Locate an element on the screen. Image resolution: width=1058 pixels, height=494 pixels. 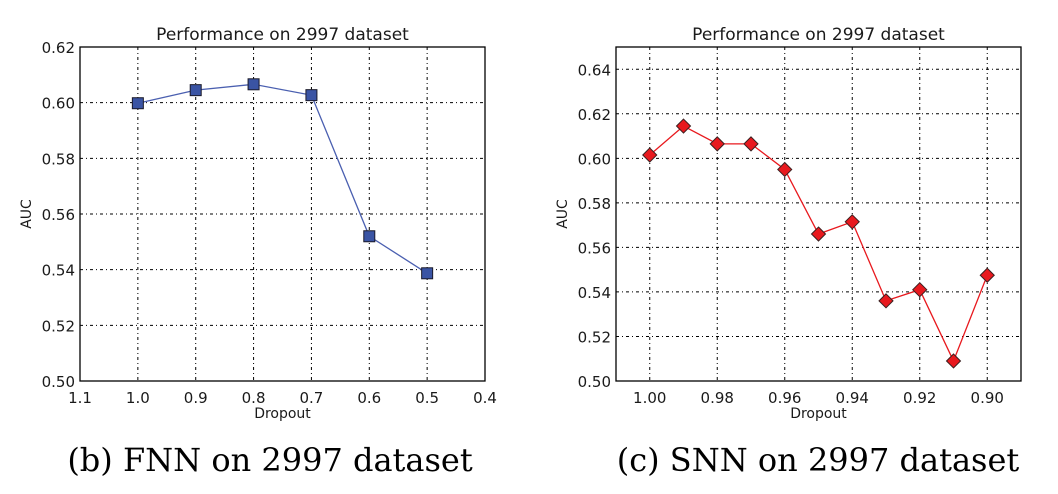
x-tick-label: 1.00 is located at coordinates (649, 398).